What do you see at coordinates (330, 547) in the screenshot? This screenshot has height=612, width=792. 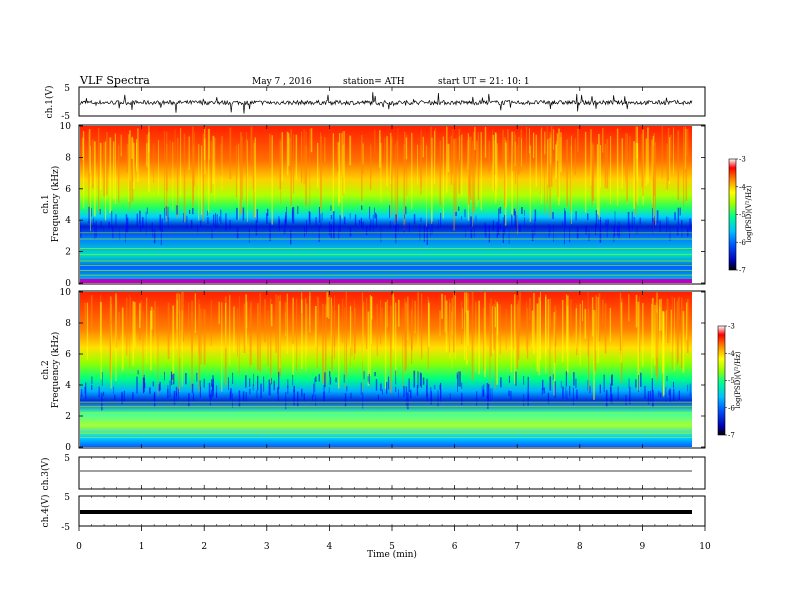 I see `time-tick-label: 4` at bounding box center [330, 547].